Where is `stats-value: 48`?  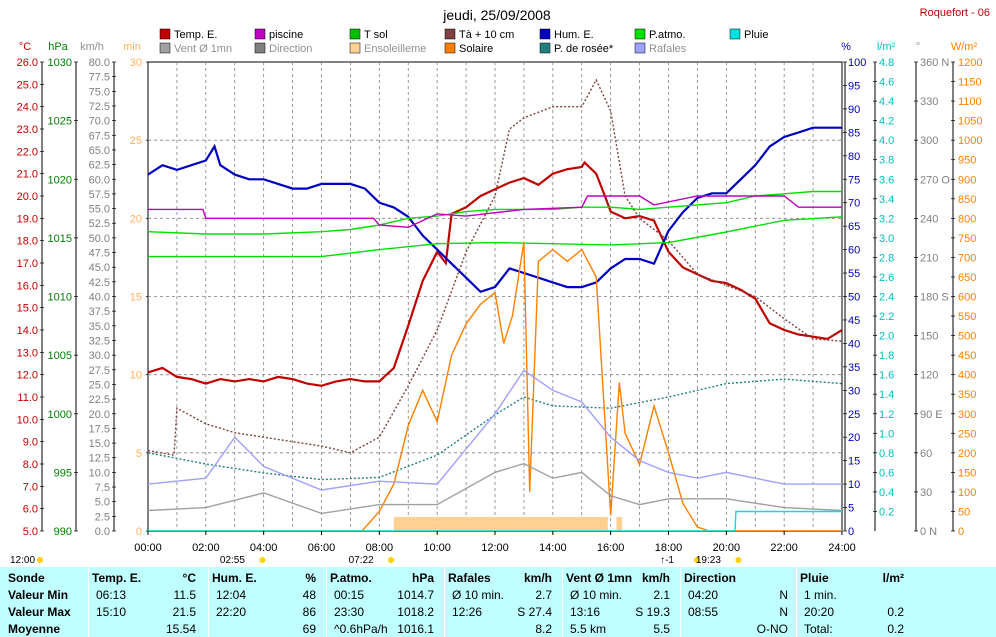
stats-value: 48 is located at coordinates (309, 595).